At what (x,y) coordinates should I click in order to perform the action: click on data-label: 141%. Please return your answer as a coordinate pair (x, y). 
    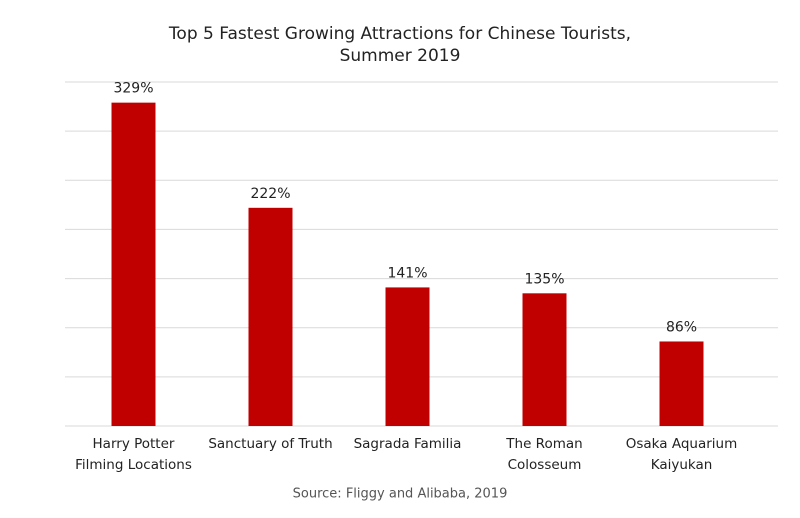
    Looking at the image, I should click on (407, 273).